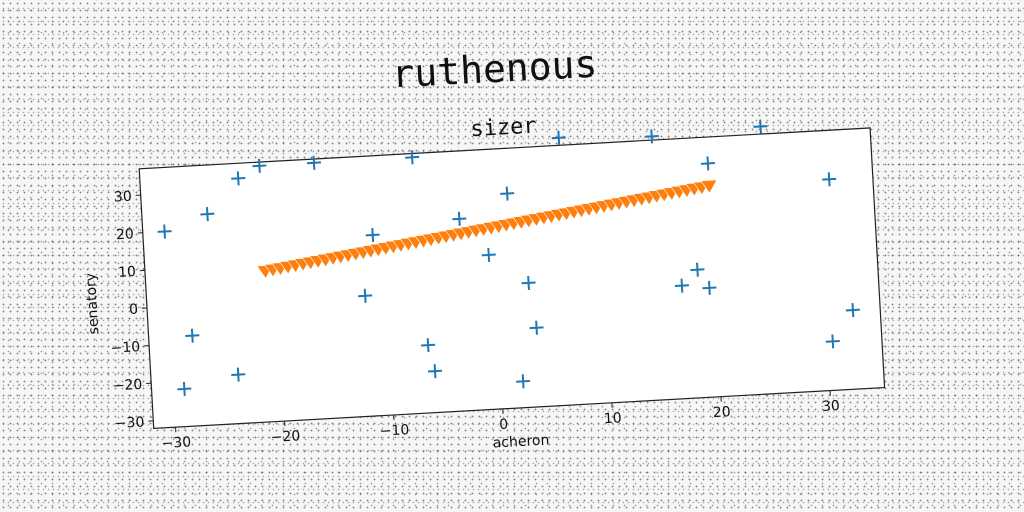 The image size is (1024, 512). I want to click on y-axis-label: senatory, so click(92, 303).